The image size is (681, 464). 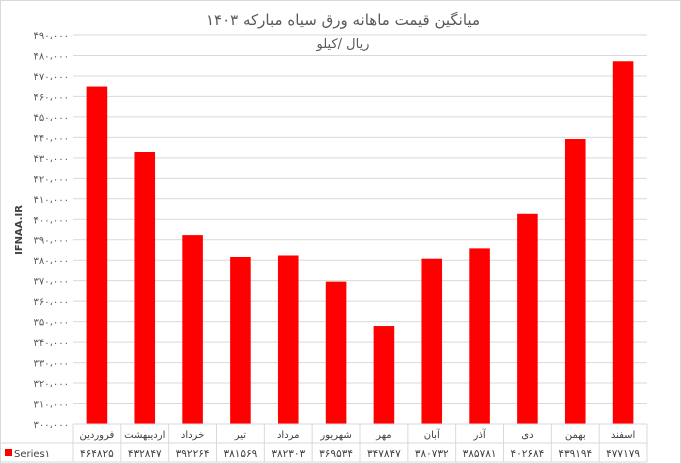 What do you see at coordinates (51, 343) in the screenshot?
I see `y-tick-label: ۳۴۰،۰۰۰` at bounding box center [51, 343].